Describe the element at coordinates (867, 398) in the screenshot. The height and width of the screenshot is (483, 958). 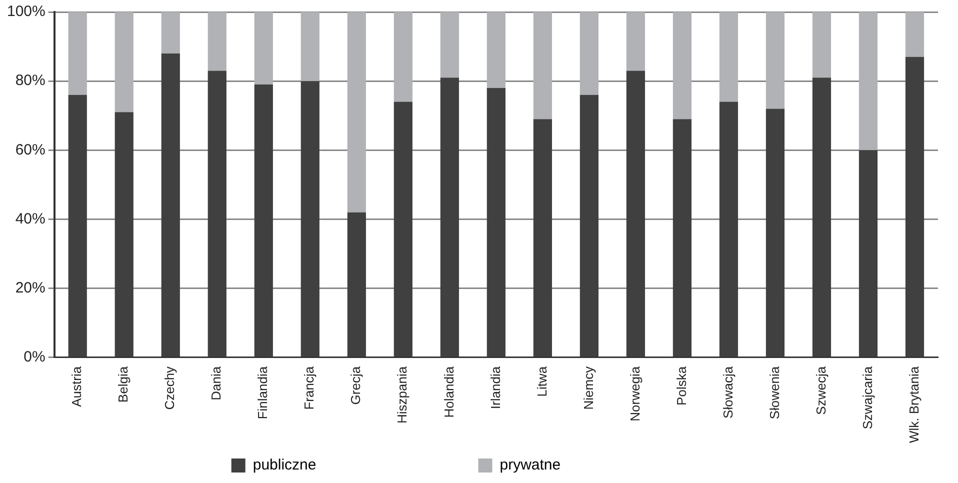
I see `x-tick-label: Szwajcaria` at that location.